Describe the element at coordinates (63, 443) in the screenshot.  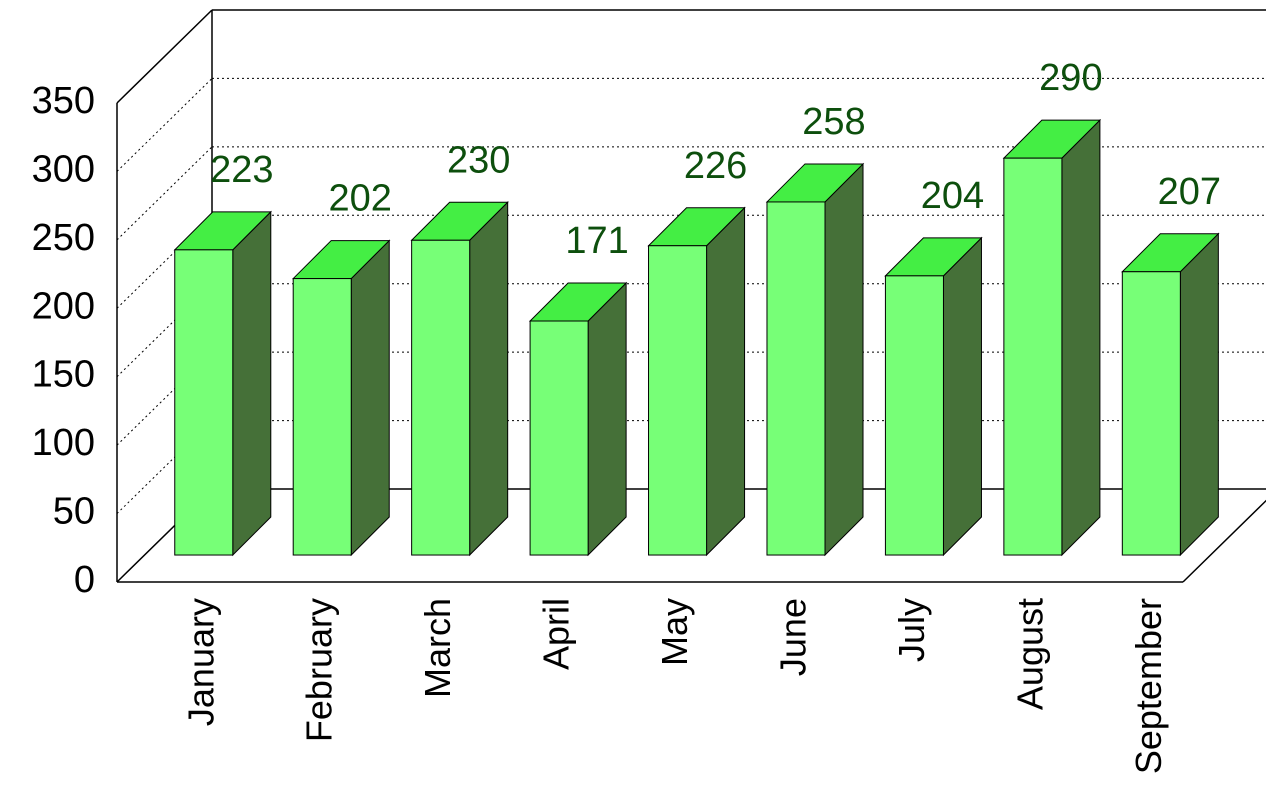
I see `y-tick-label: 100` at that location.